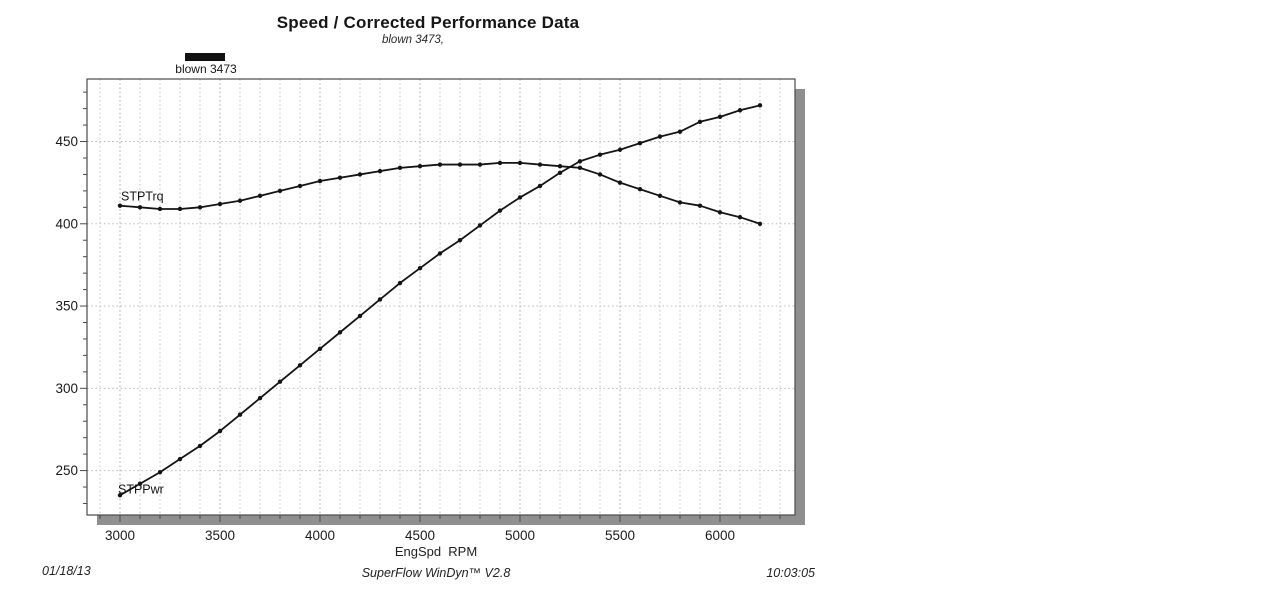 The width and height of the screenshot is (1274, 598). What do you see at coordinates (66, 141) in the screenshot?
I see `y-tick-label: 450` at bounding box center [66, 141].